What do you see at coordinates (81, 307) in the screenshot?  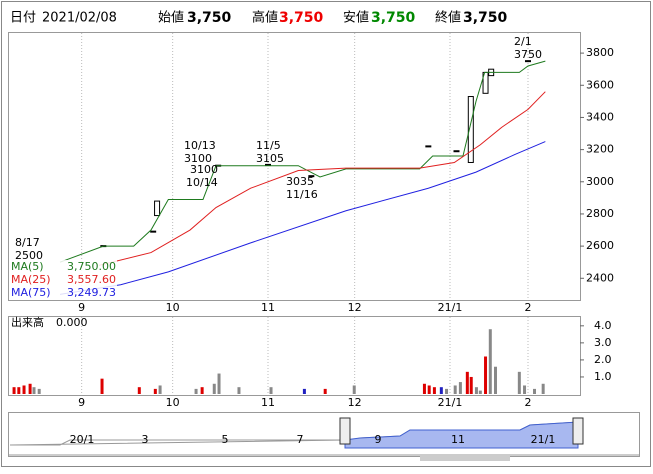 I see `x-tick-label: 9` at bounding box center [81, 307].